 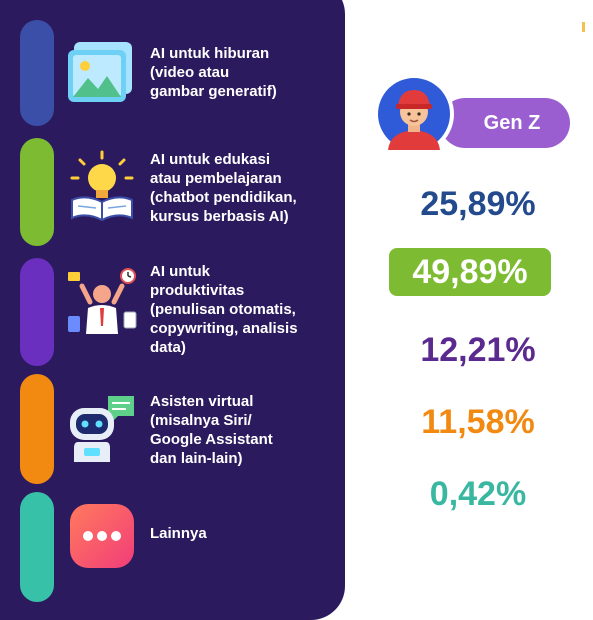 What do you see at coordinates (211, 439) in the screenshot?
I see `label-line: Google Assistant` at bounding box center [211, 439].